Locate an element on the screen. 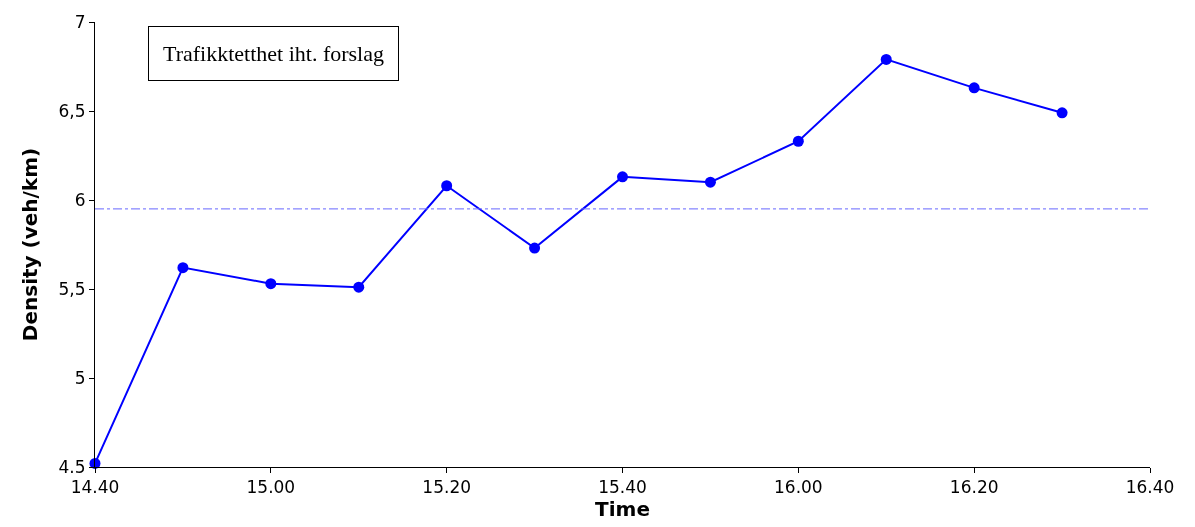  y-axis-title: Density (veh/km) is located at coordinates (30, 244).